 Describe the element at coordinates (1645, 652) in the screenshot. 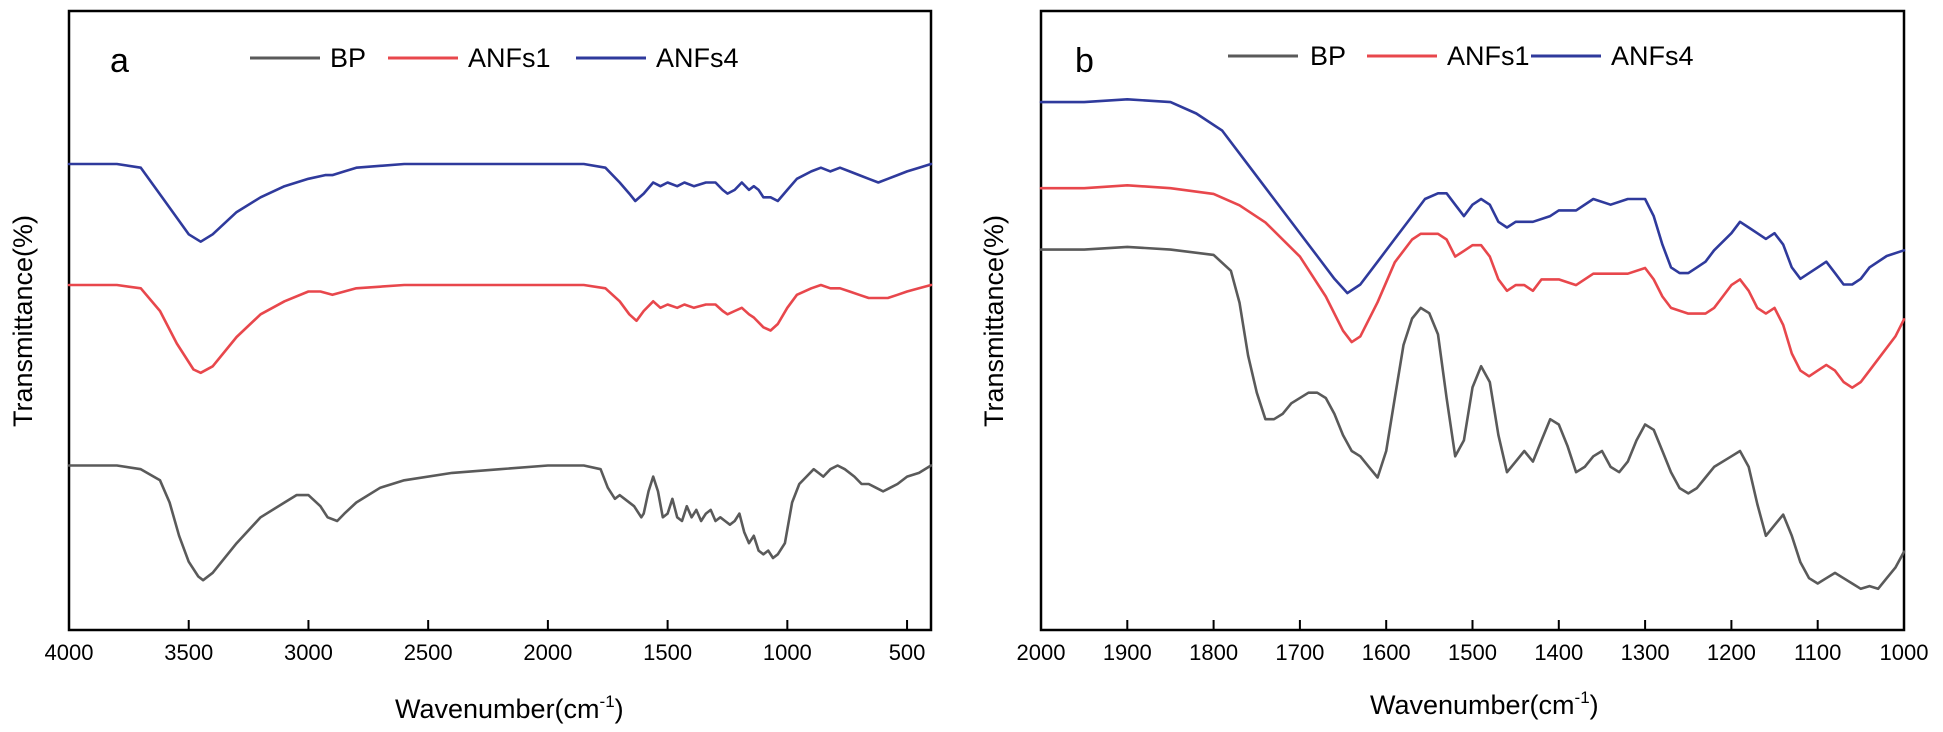

I see `panel-b-x-tick-label: 1300` at that location.